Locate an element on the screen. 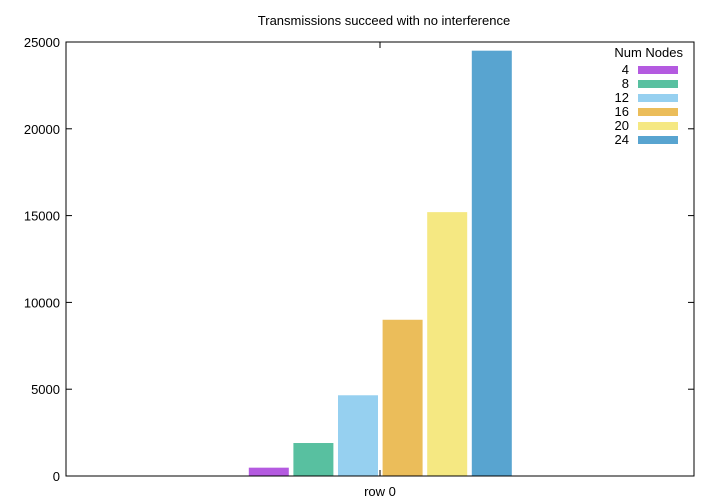 This screenshot has height=504, width=720. y-tick-label: 5000 is located at coordinates (45, 389).